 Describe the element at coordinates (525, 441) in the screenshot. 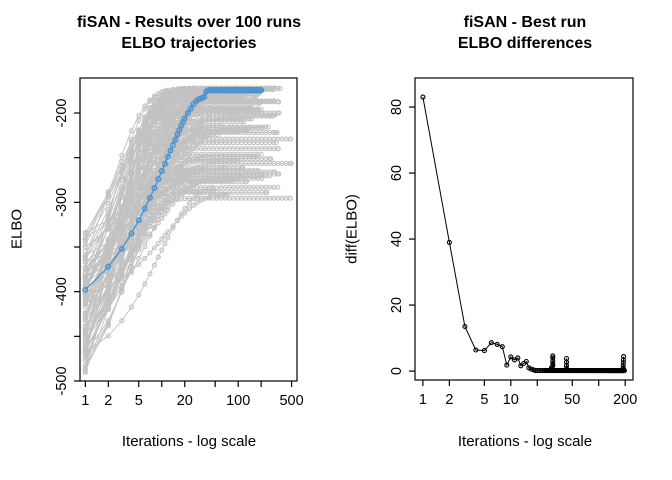

I see `right-x-axis-label: Iterations - log scale` at that location.